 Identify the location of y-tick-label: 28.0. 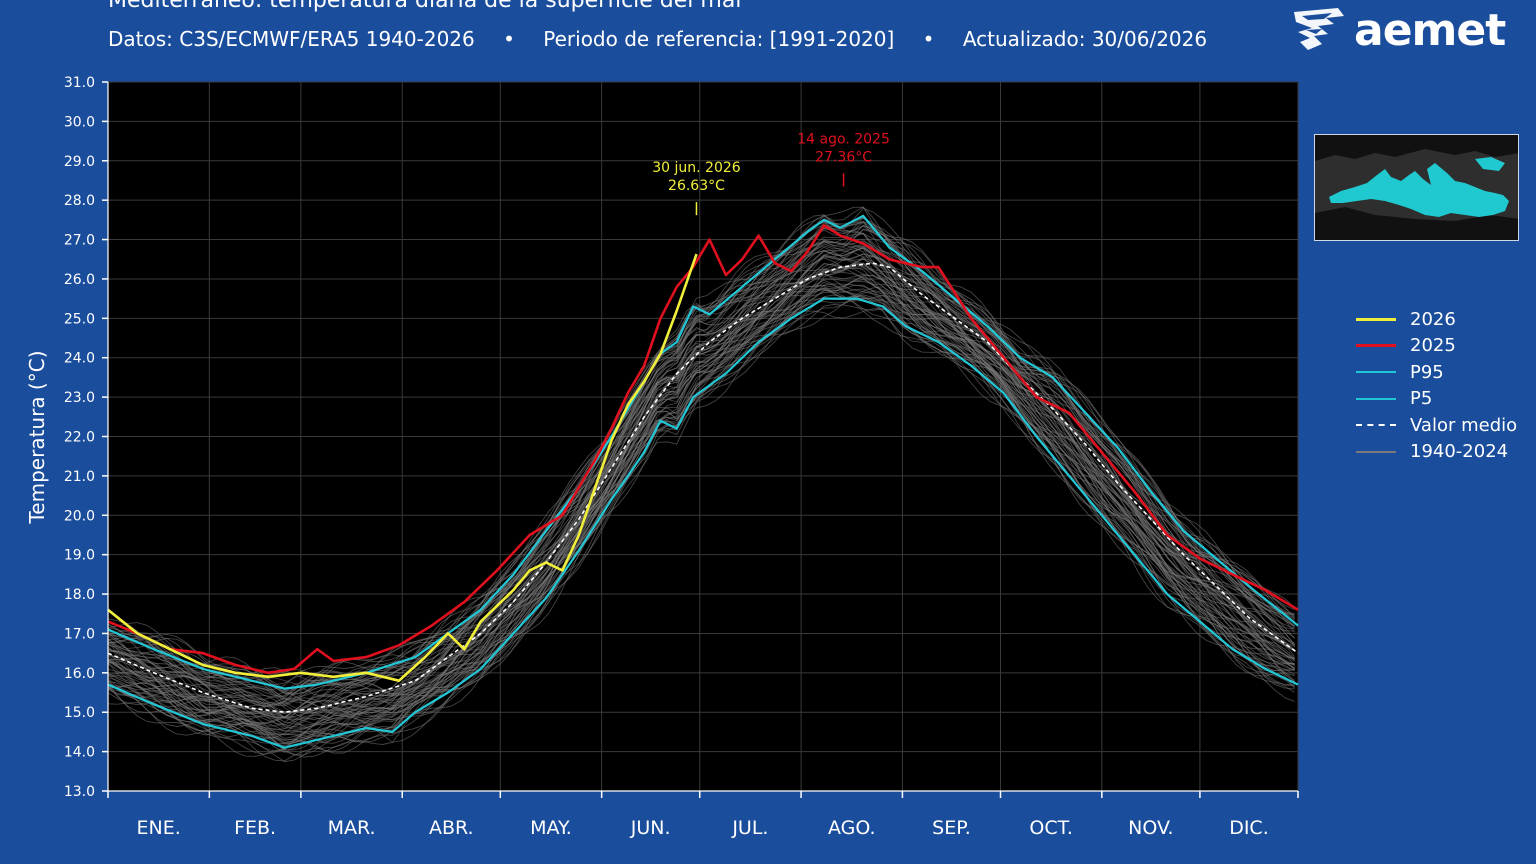
(79, 201).